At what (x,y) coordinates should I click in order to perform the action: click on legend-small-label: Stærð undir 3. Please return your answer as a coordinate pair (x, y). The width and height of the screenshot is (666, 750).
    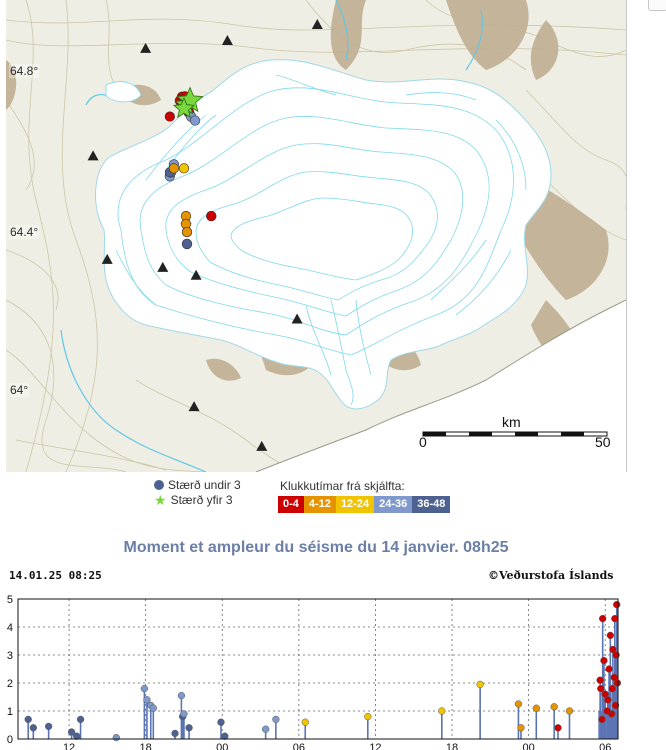
    Looking at the image, I should click on (204, 485).